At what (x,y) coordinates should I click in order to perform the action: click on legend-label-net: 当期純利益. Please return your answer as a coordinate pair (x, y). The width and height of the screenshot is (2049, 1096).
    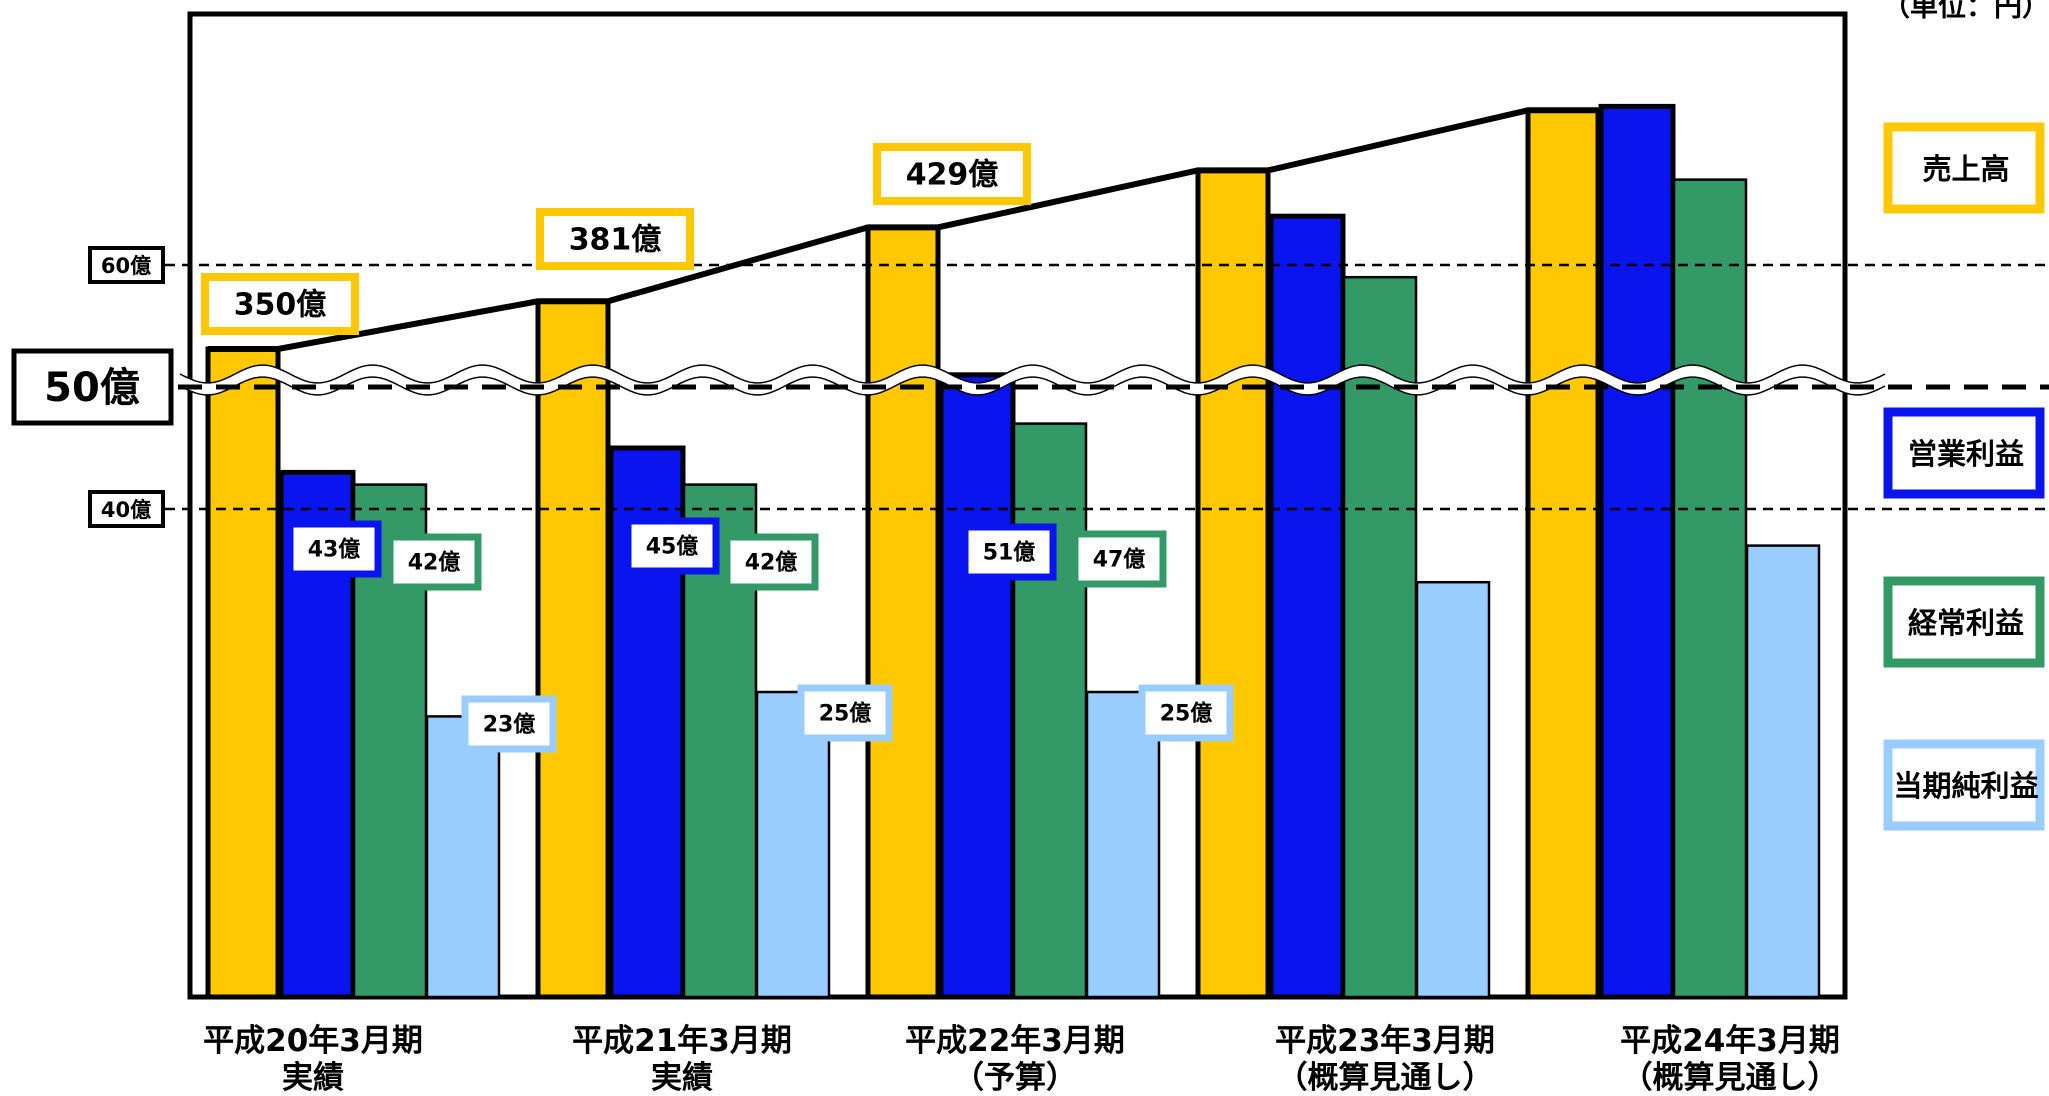
    Looking at the image, I should click on (1965, 786).